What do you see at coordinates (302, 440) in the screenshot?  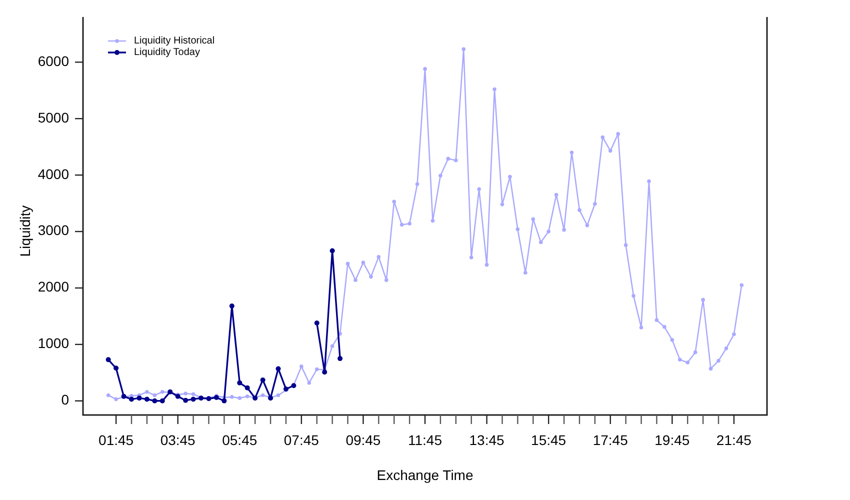 I see `x-tick-label: 07:45` at bounding box center [302, 440].